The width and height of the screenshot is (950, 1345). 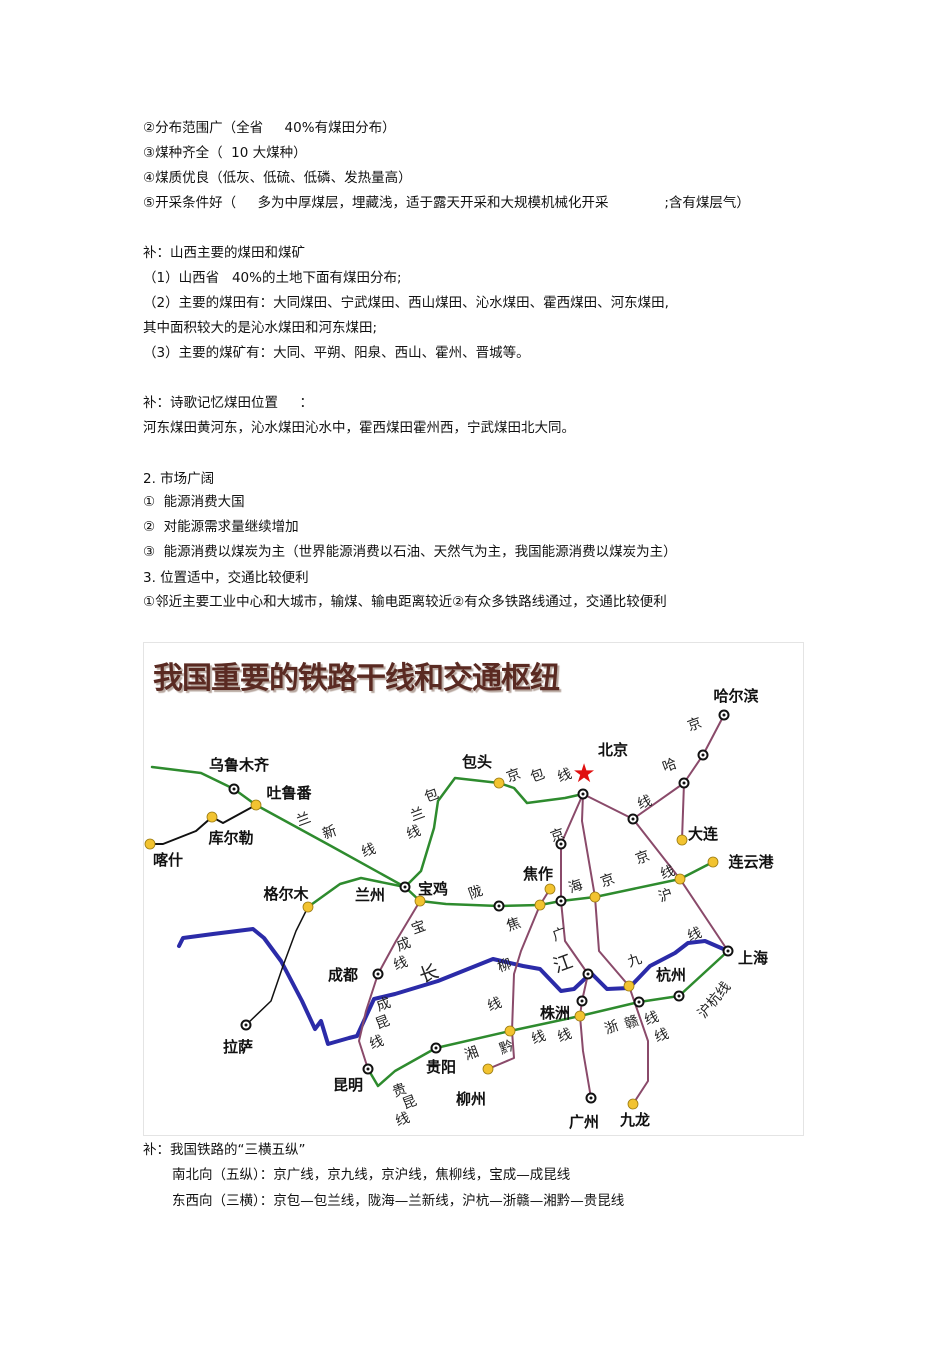 What do you see at coordinates (410, 552) in the screenshot?
I see `text-line: ③ 能源消费以煤炭为主（世界能源消费以石油、天然气为主，我国能源消费以煤炭为主）` at bounding box center [410, 552].